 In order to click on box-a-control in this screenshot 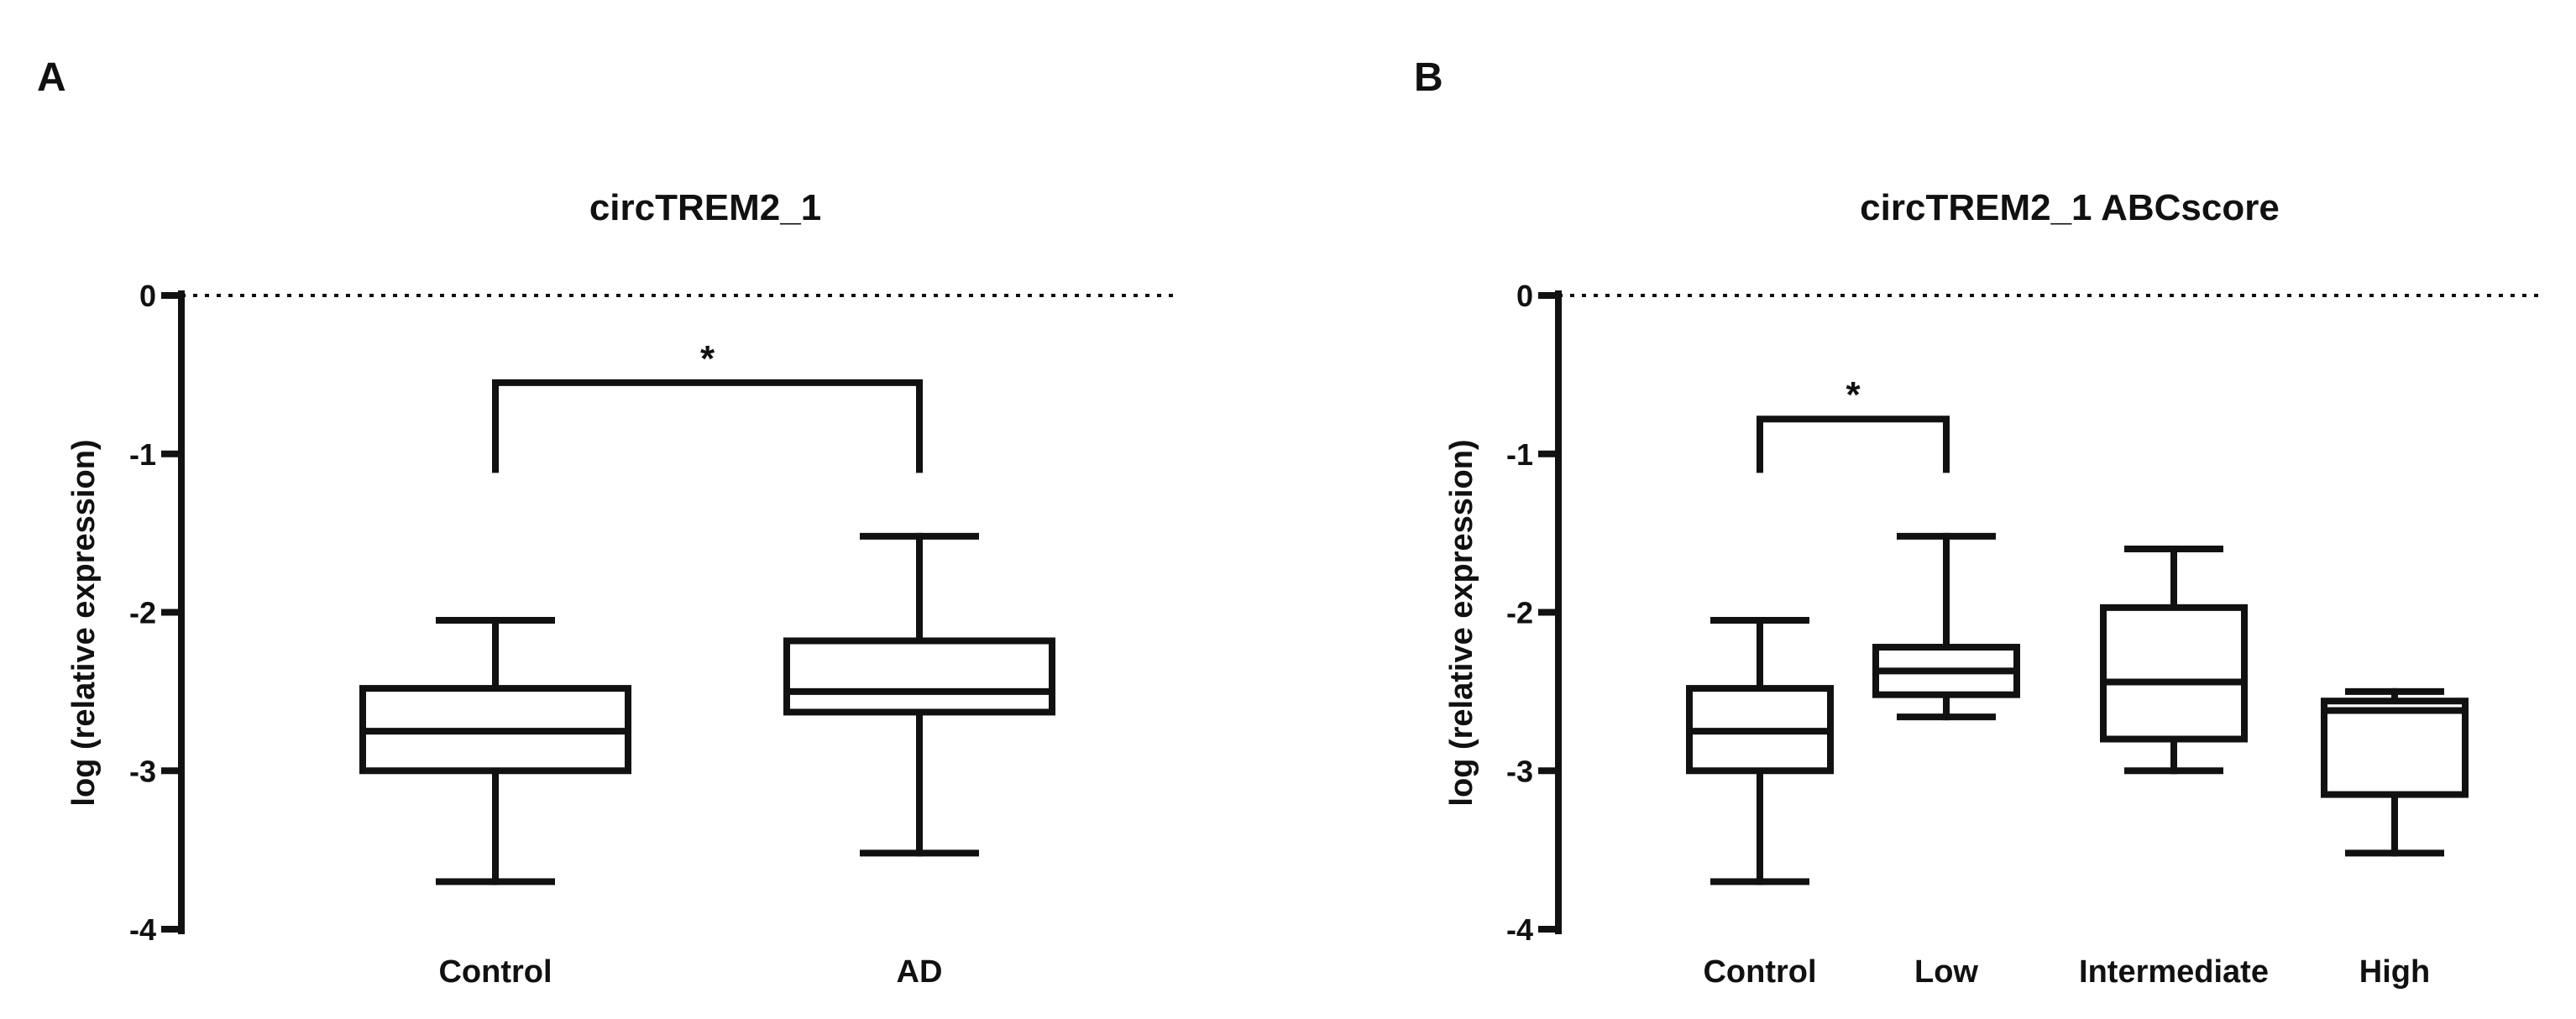, I will do `click(495, 751)`.